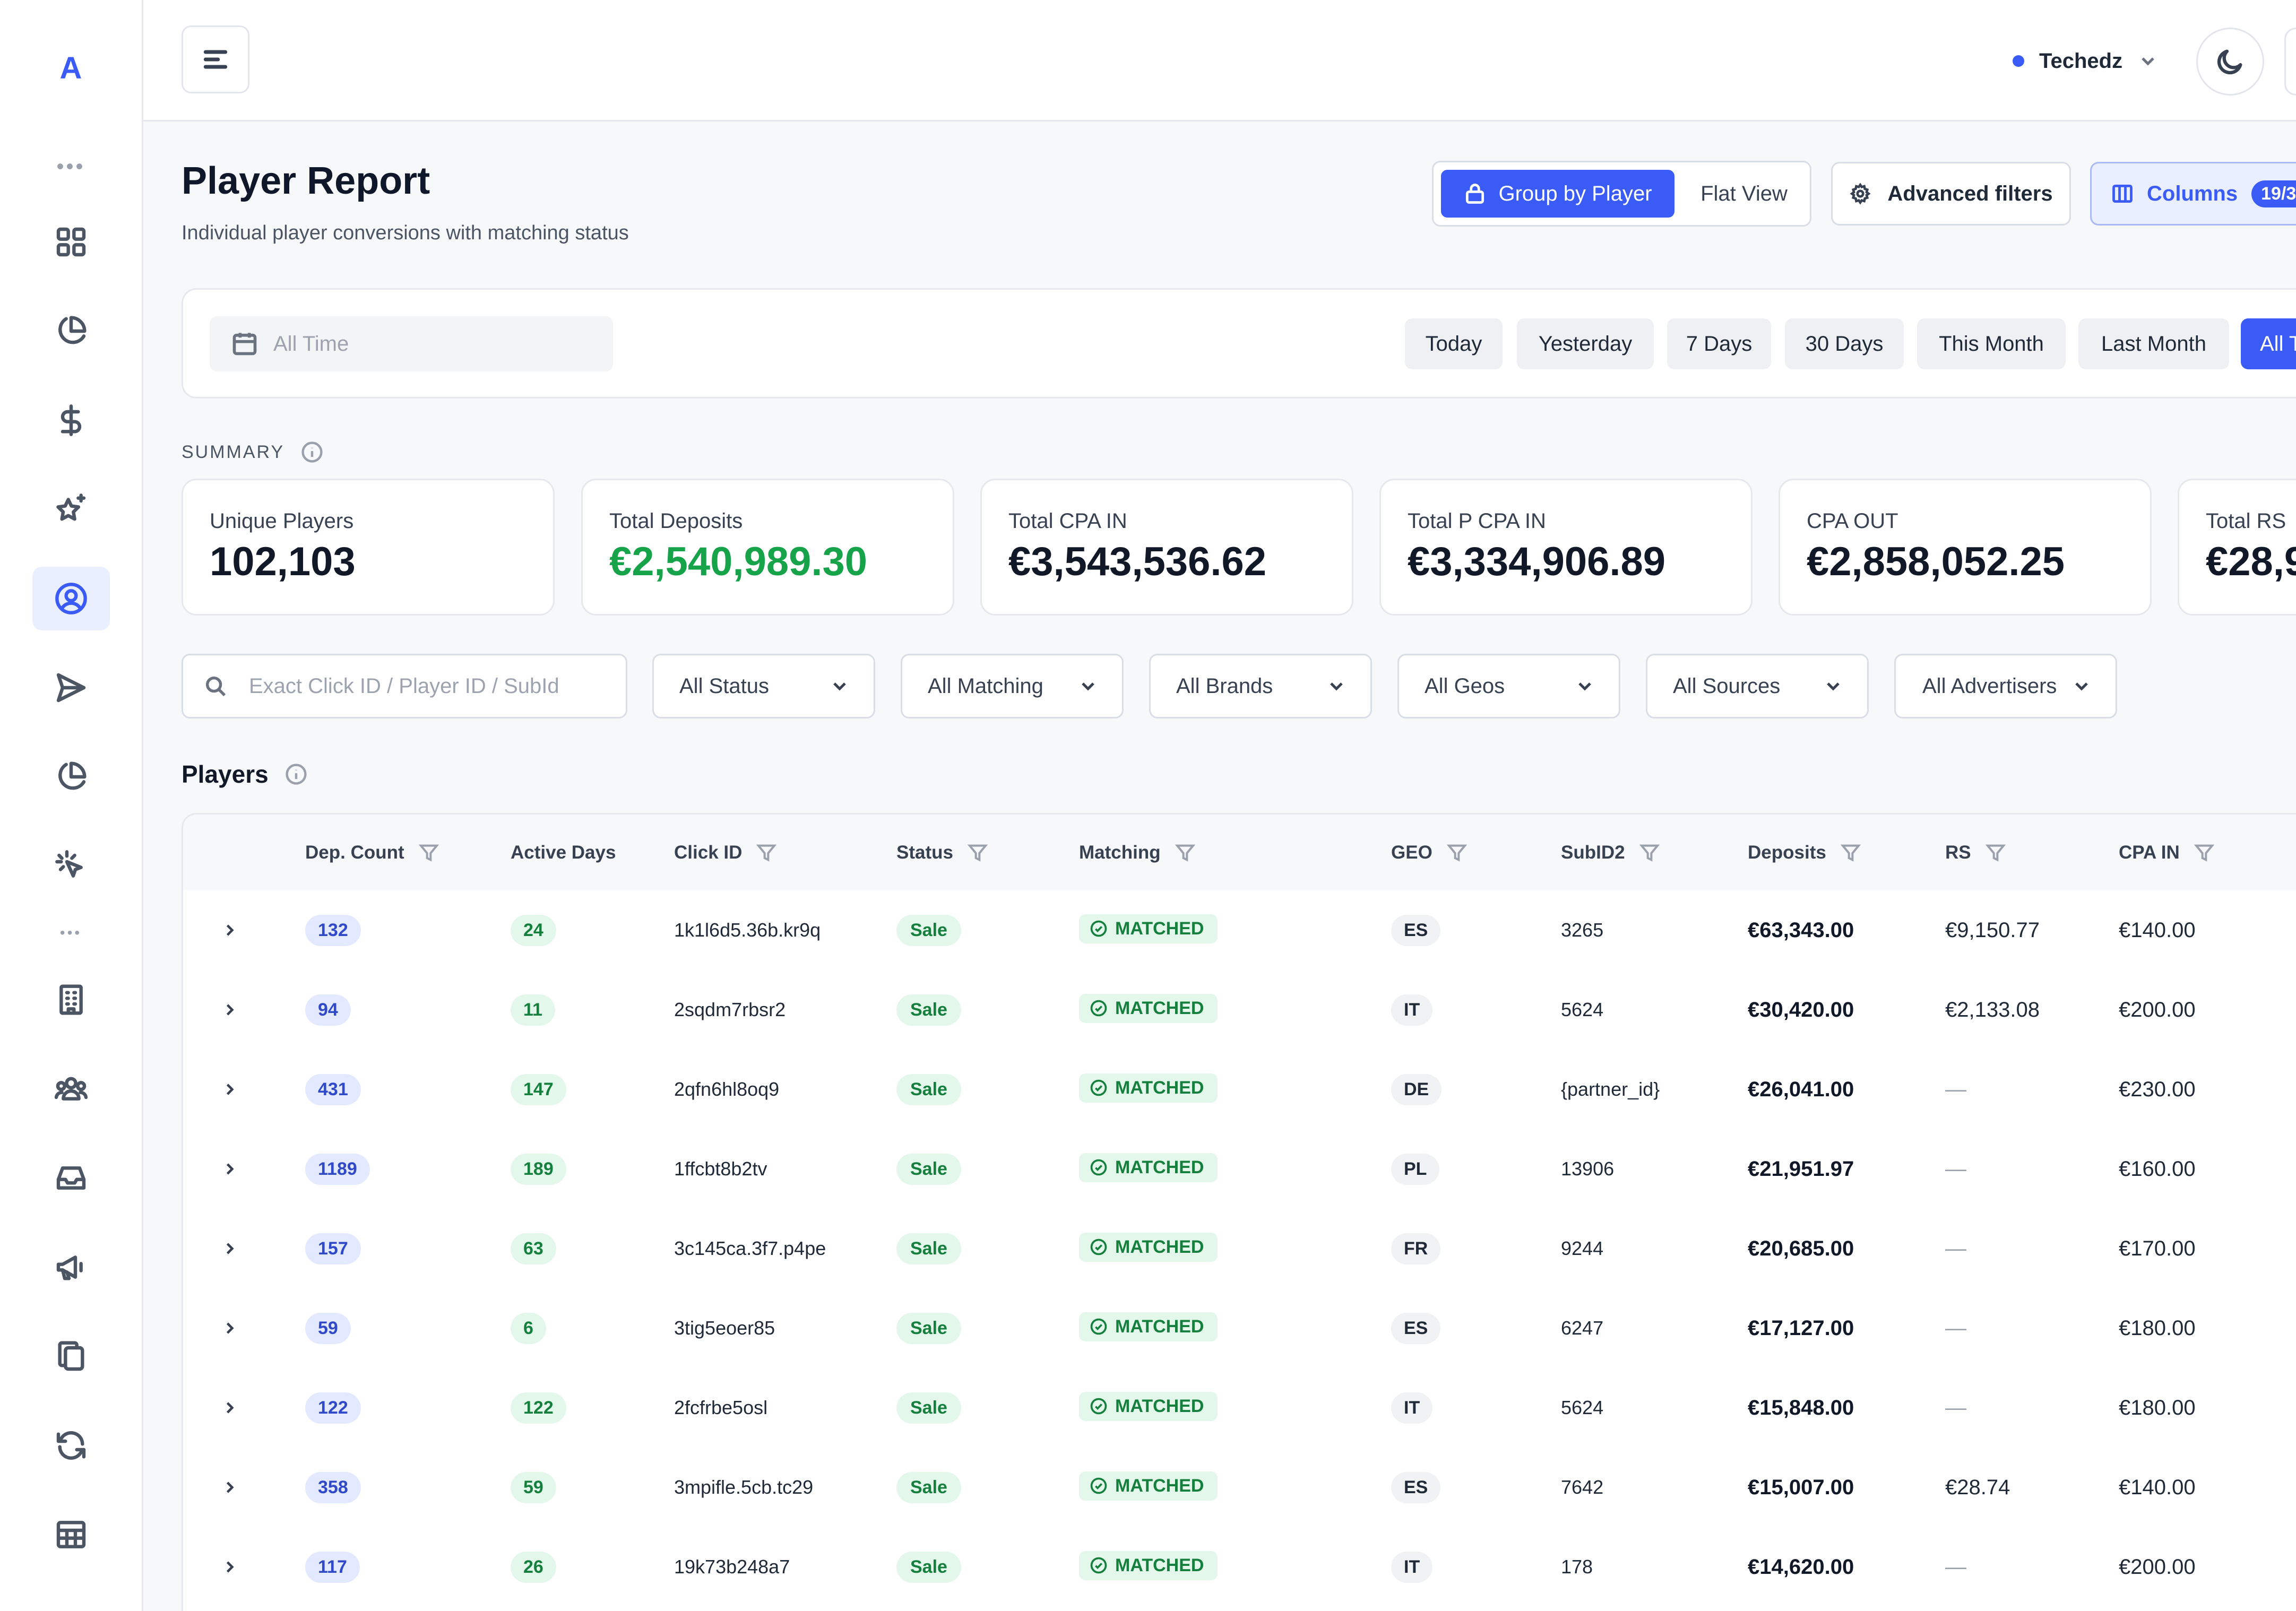  Describe the element at coordinates (71, 1089) in the screenshot. I see `sidebar-item-users` at that location.